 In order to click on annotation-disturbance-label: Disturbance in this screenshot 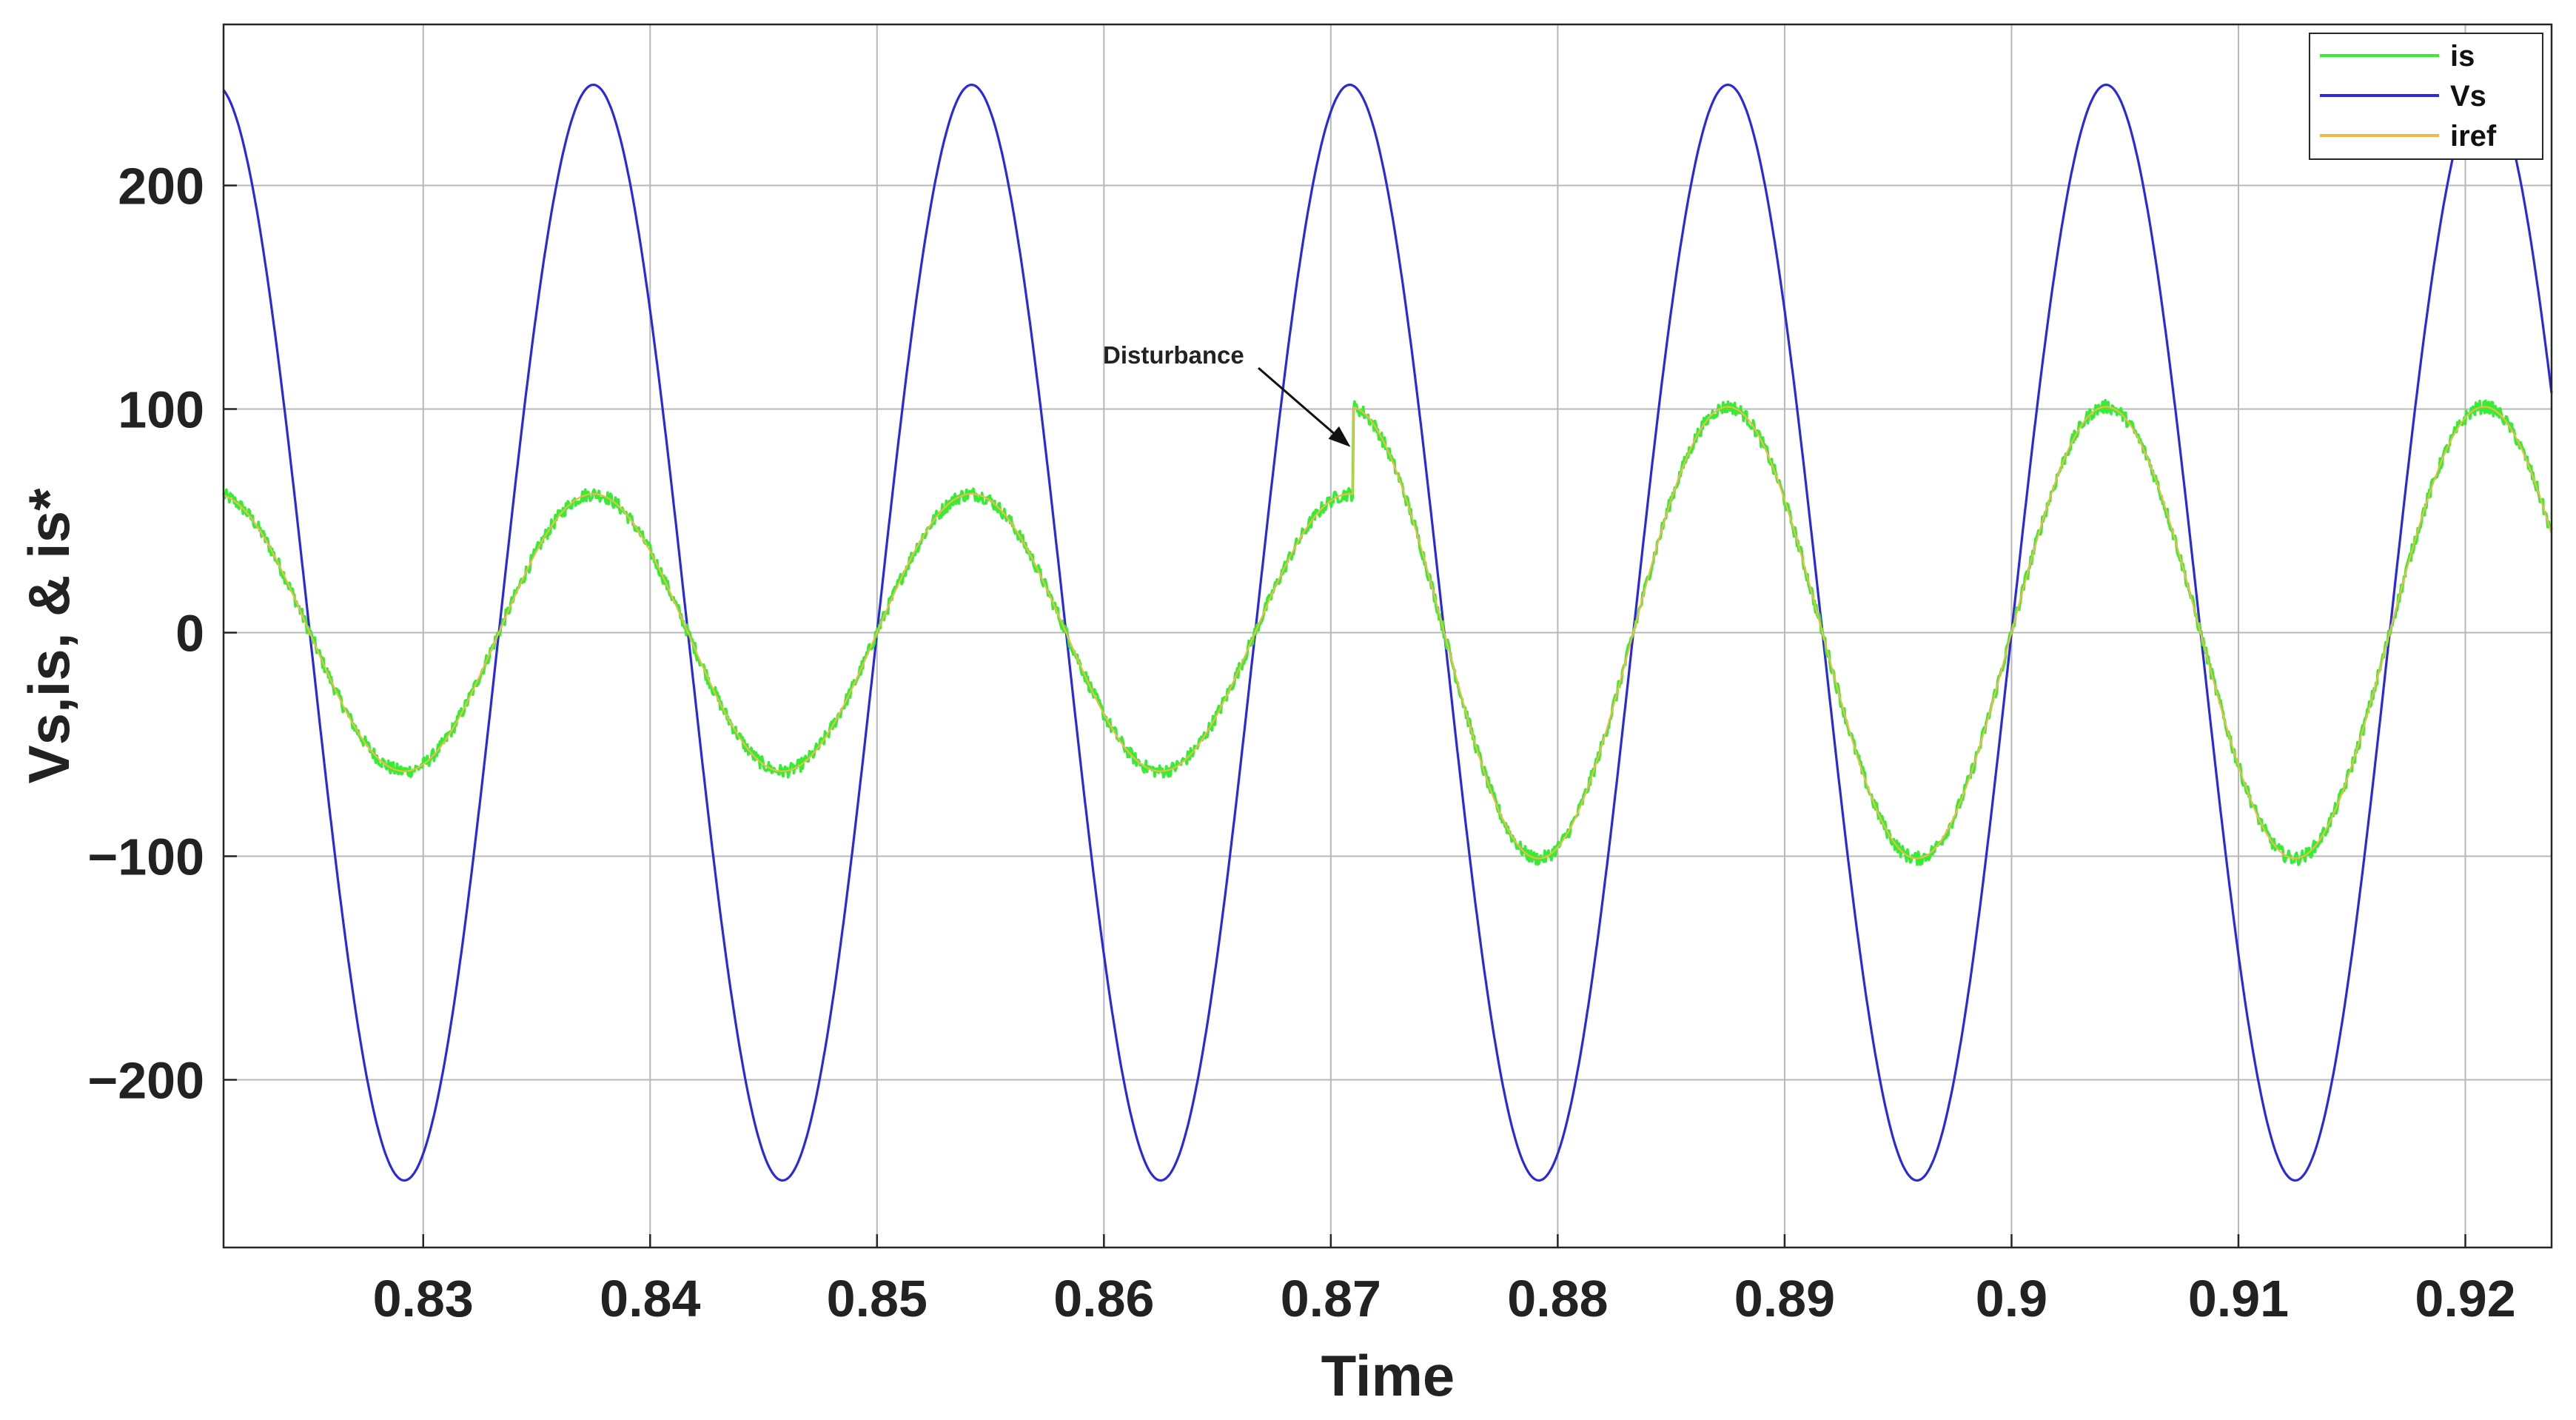, I will do `click(1173, 355)`.